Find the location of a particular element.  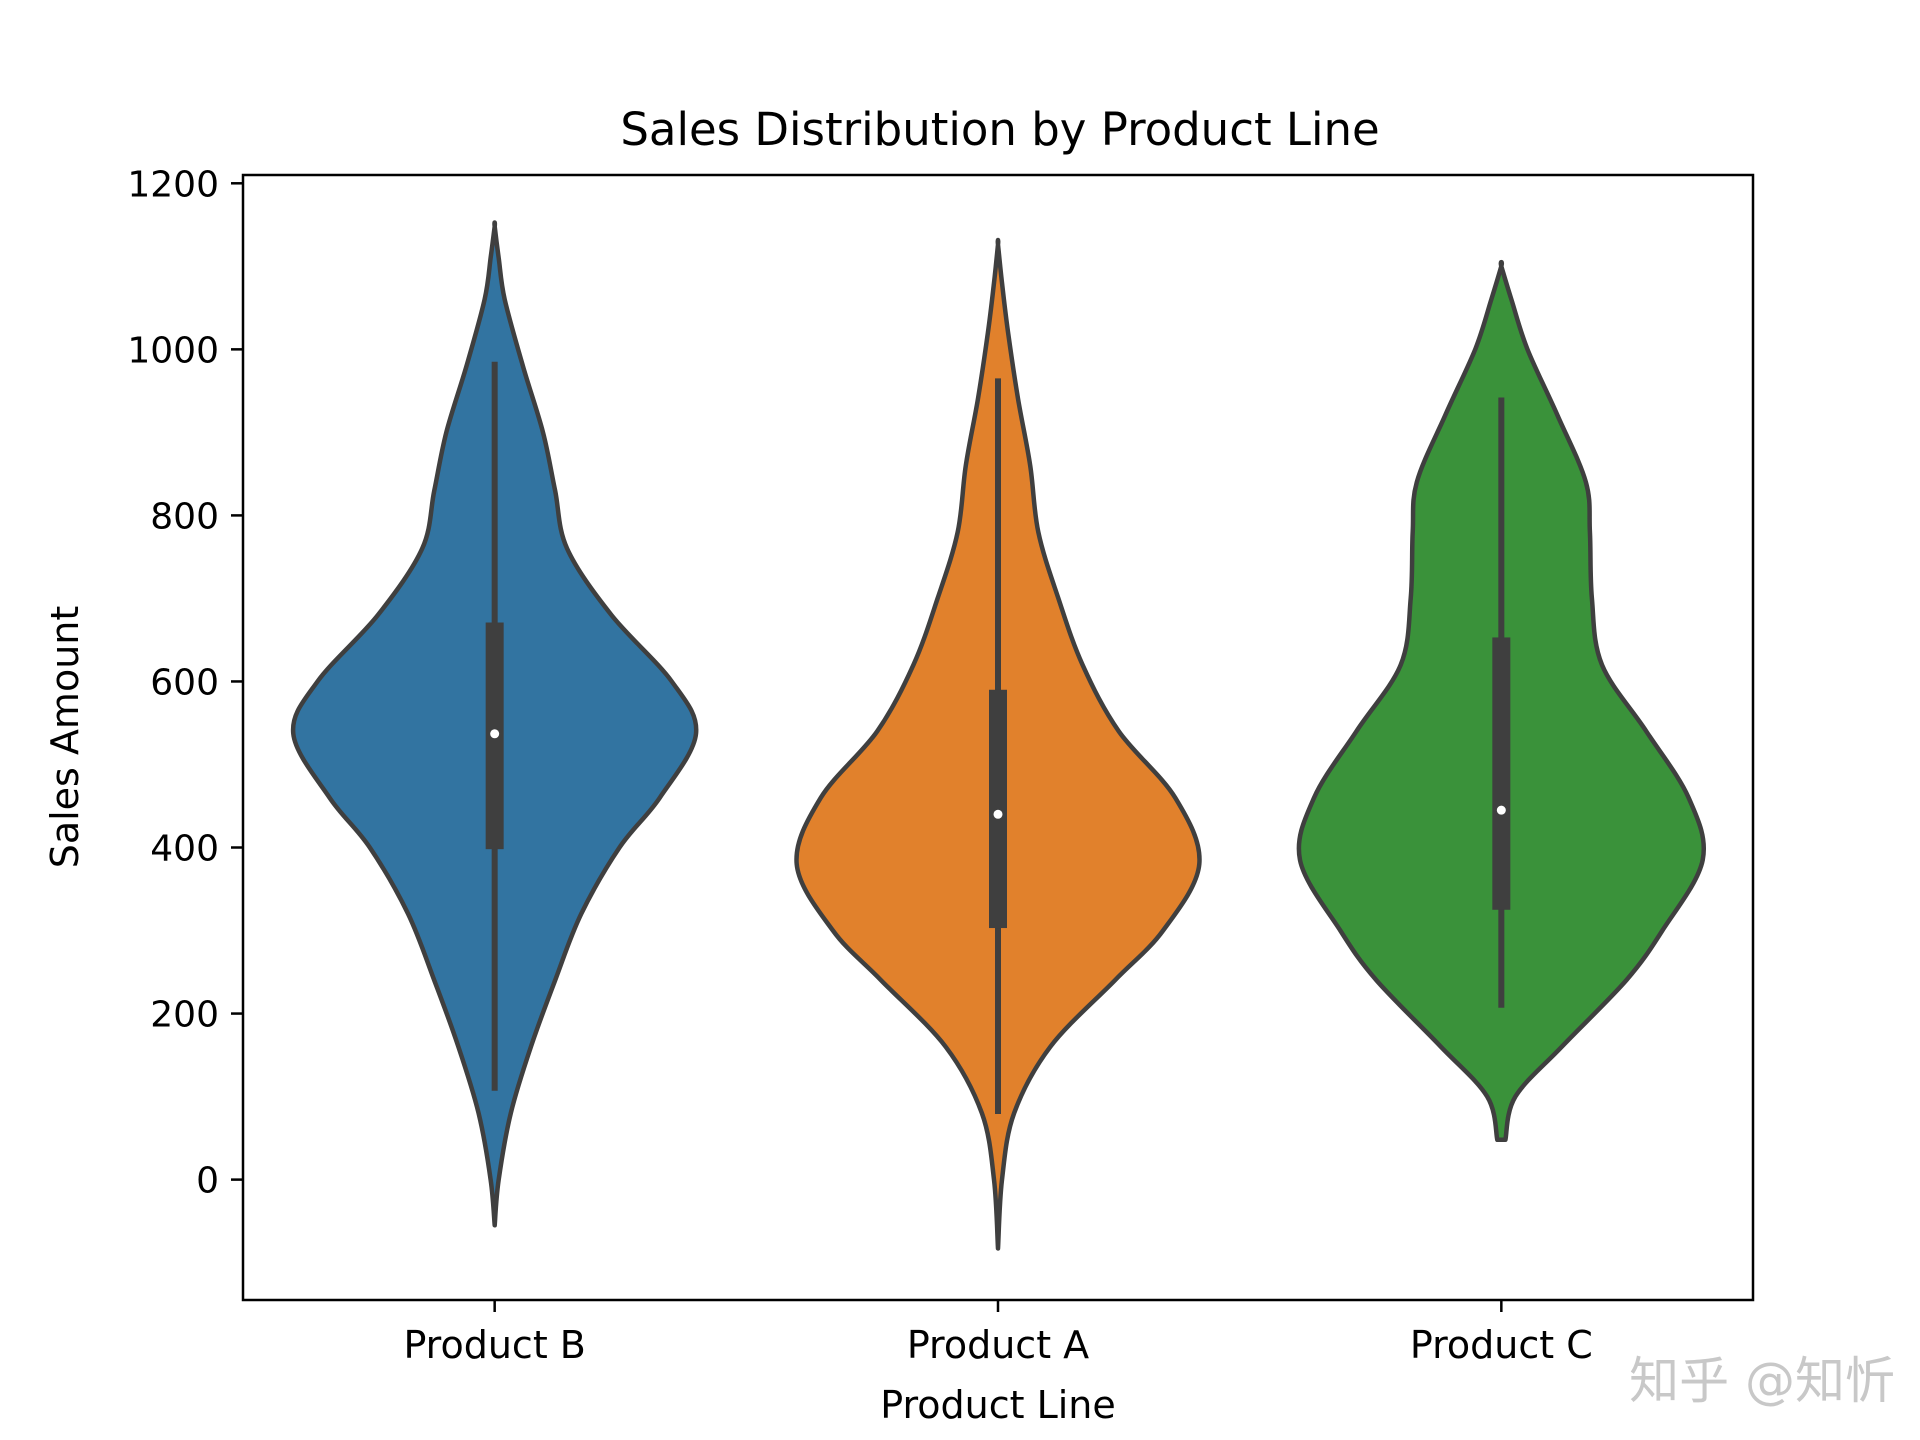

y-axis: 0 200 400 600 800 1000 1200 is located at coordinates (185, 683).